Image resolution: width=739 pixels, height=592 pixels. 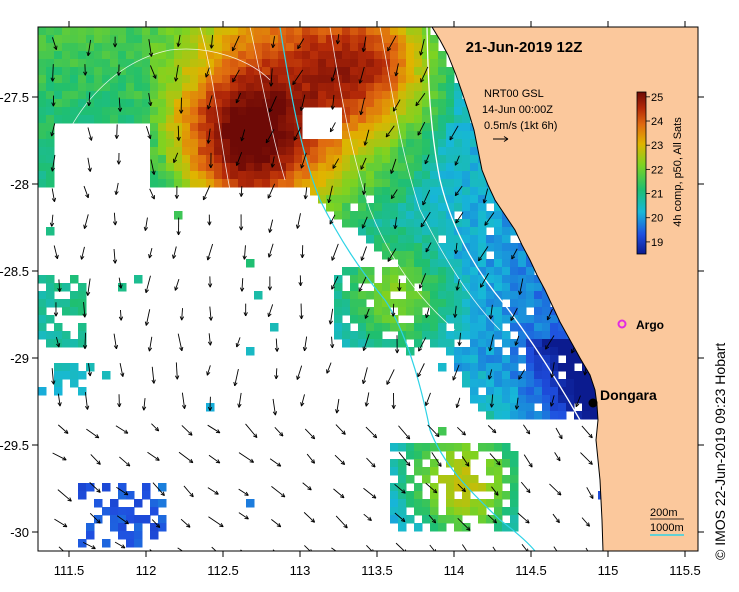 What do you see at coordinates (622, 324) in the screenshot?
I see `argo-marker` at bounding box center [622, 324].